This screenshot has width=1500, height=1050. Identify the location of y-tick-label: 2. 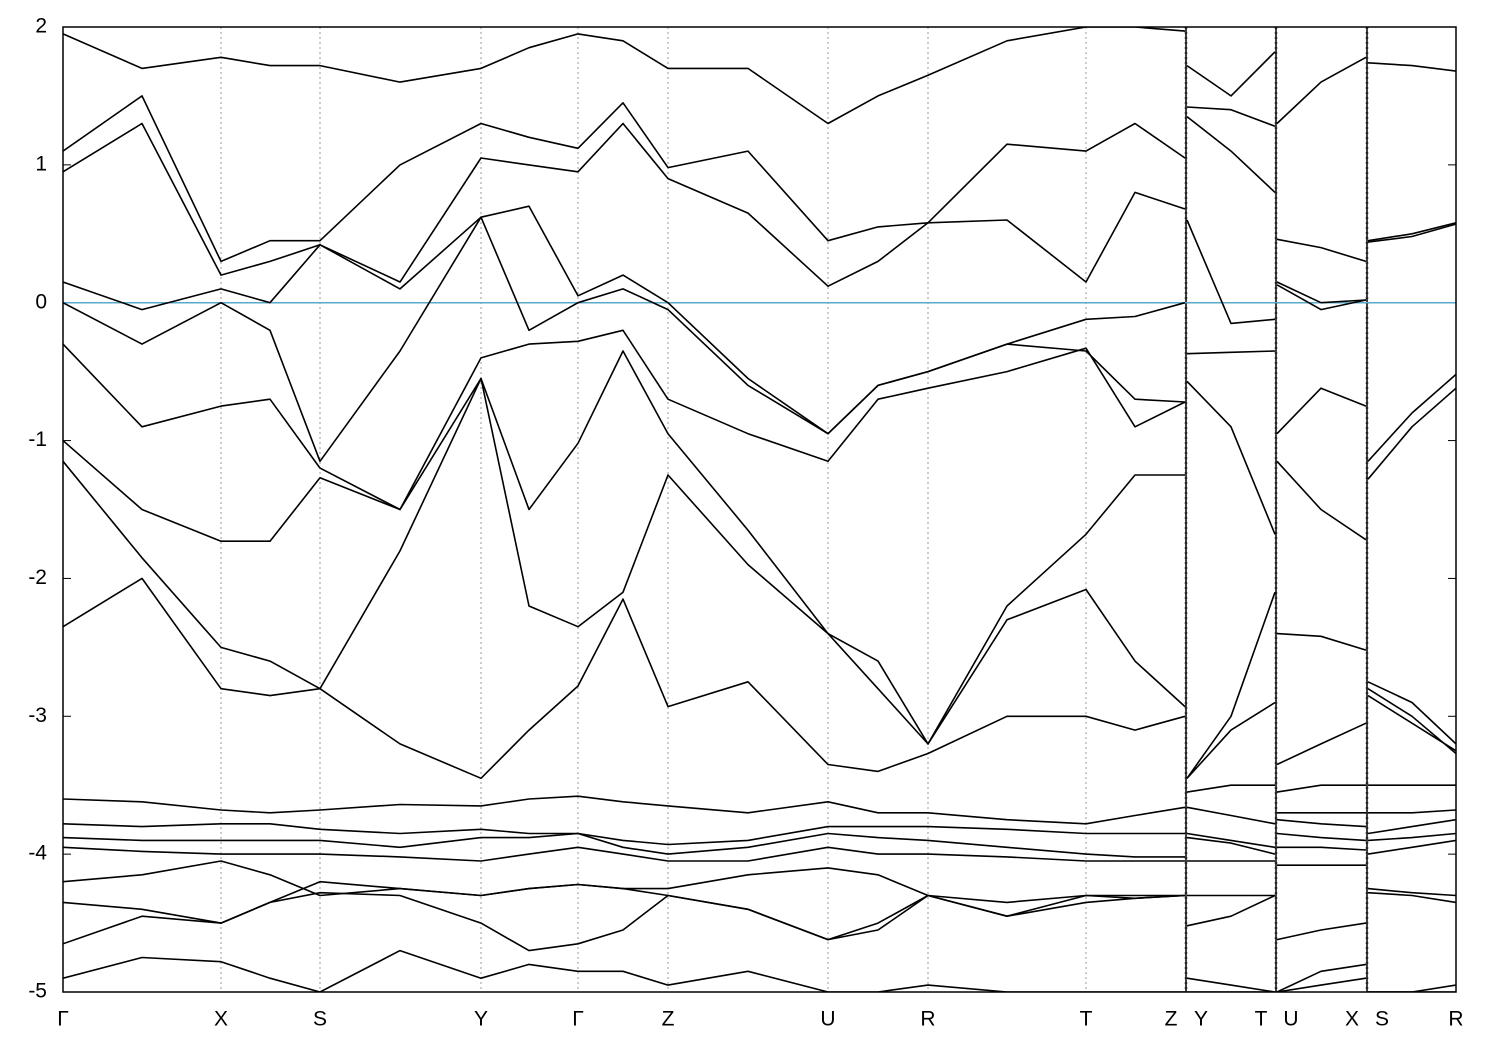
(41, 26).